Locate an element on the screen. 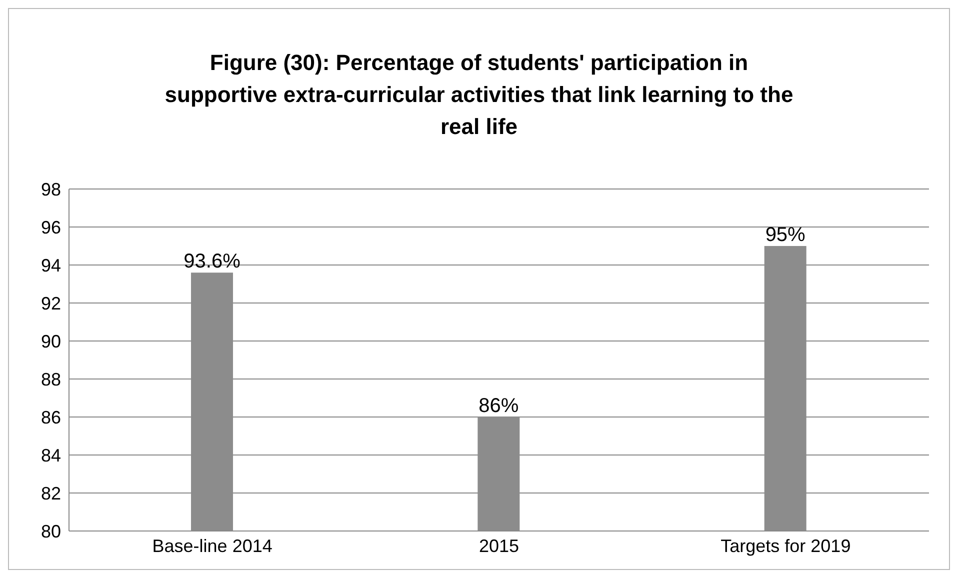  chart-title: Figure (30): Percentage of students' participation in supportive extra-curricular activities that link learning to the real life is located at coordinates (479, 95).